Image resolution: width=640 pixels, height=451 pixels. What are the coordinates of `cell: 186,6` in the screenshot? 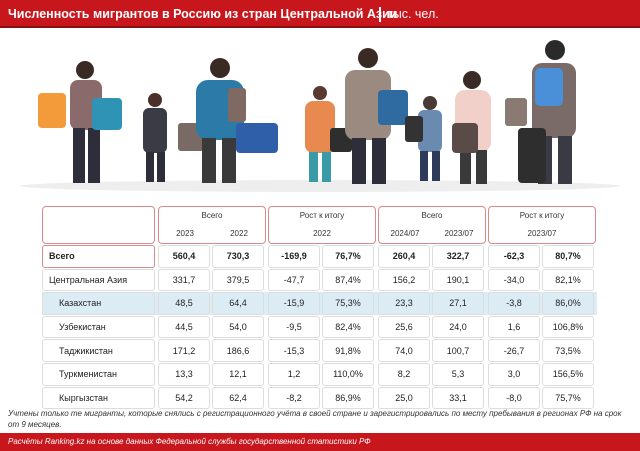 It's located at (238, 350).